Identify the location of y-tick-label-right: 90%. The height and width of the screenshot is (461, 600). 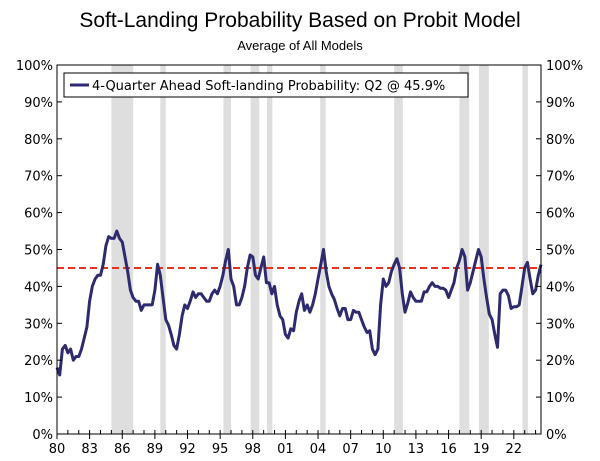
(560, 103).